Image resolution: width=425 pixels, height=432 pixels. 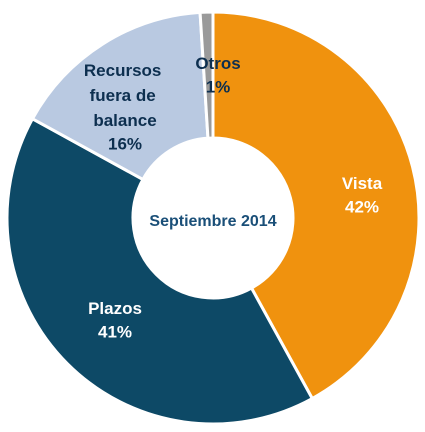 What do you see at coordinates (206, 75) in the screenshot?
I see `slice` at bounding box center [206, 75].